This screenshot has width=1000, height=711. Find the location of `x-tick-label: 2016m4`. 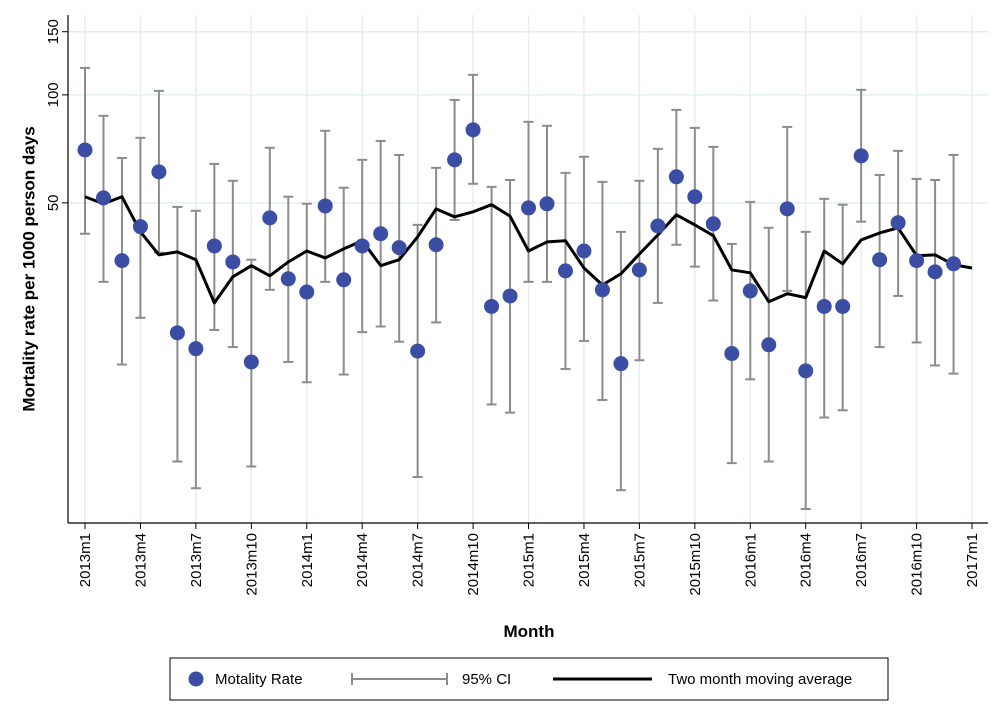

x-tick-label: 2016m4 is located at coordinates (806, 560).